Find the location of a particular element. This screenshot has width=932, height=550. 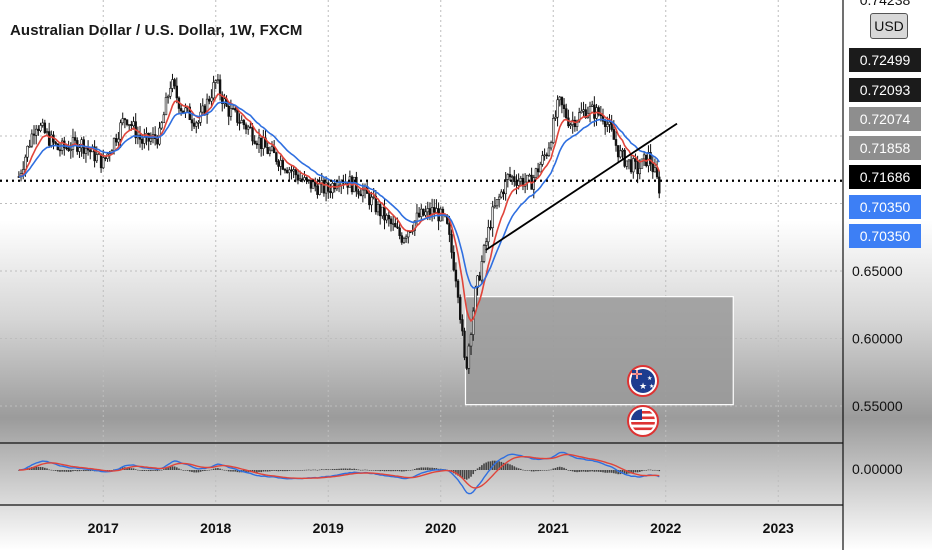

y-axis-labels: 0.55000 0.60000 0.65000 is located at coordinates (877, 338).